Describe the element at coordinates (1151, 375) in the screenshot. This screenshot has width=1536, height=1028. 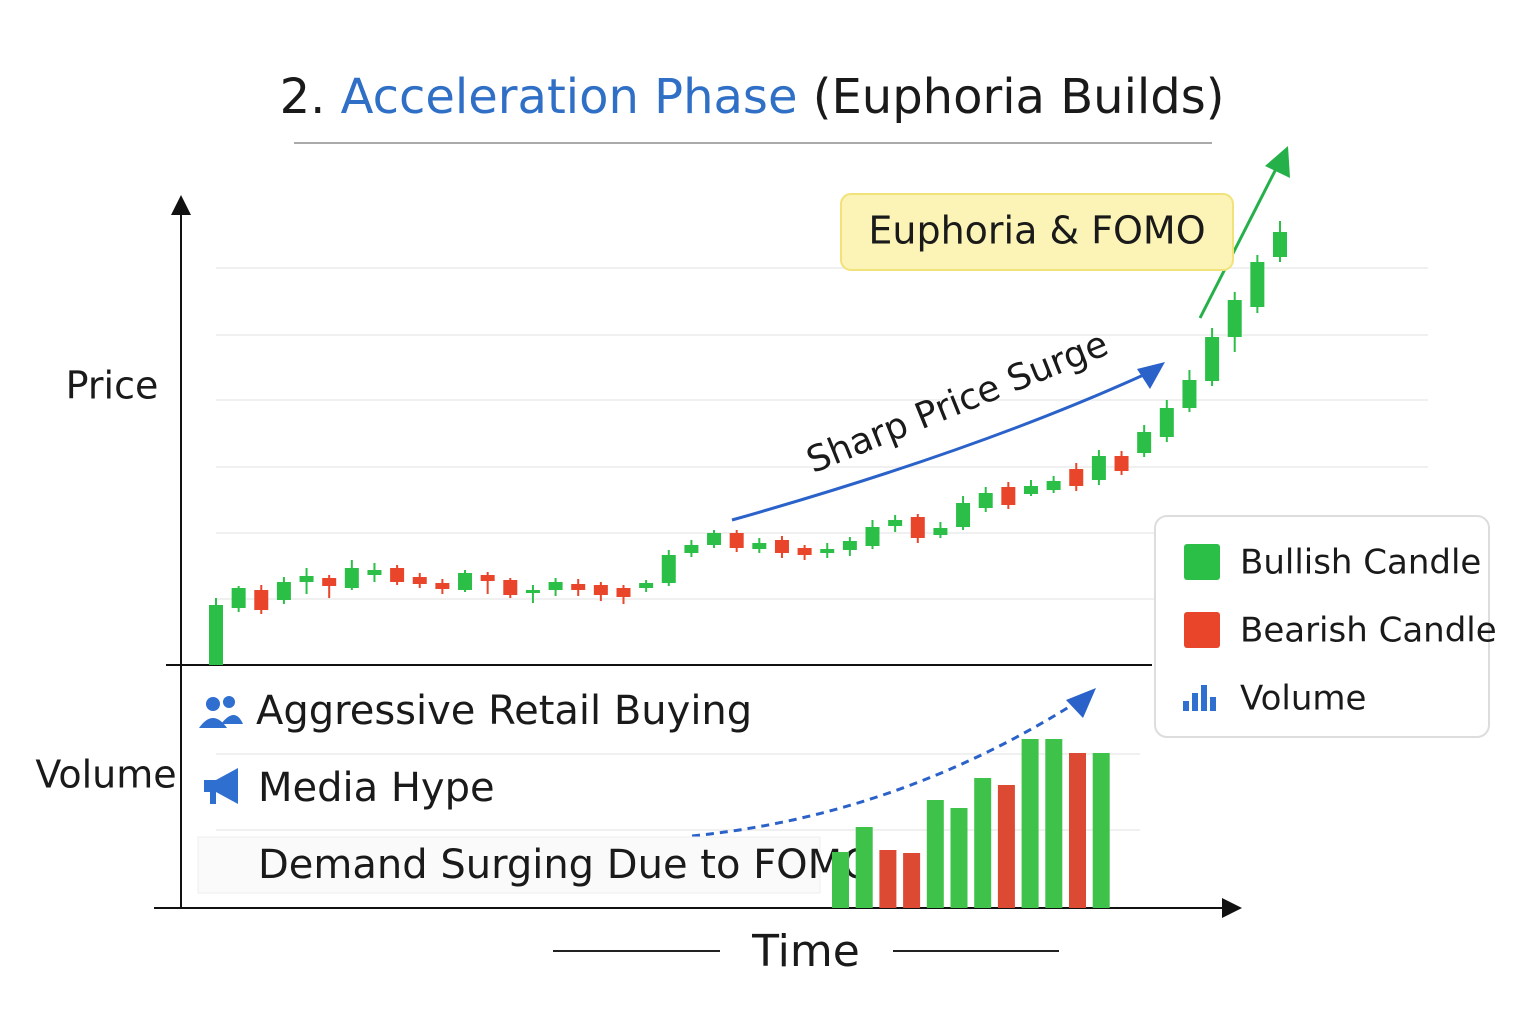
I see `trend-arrowhead` at that location.